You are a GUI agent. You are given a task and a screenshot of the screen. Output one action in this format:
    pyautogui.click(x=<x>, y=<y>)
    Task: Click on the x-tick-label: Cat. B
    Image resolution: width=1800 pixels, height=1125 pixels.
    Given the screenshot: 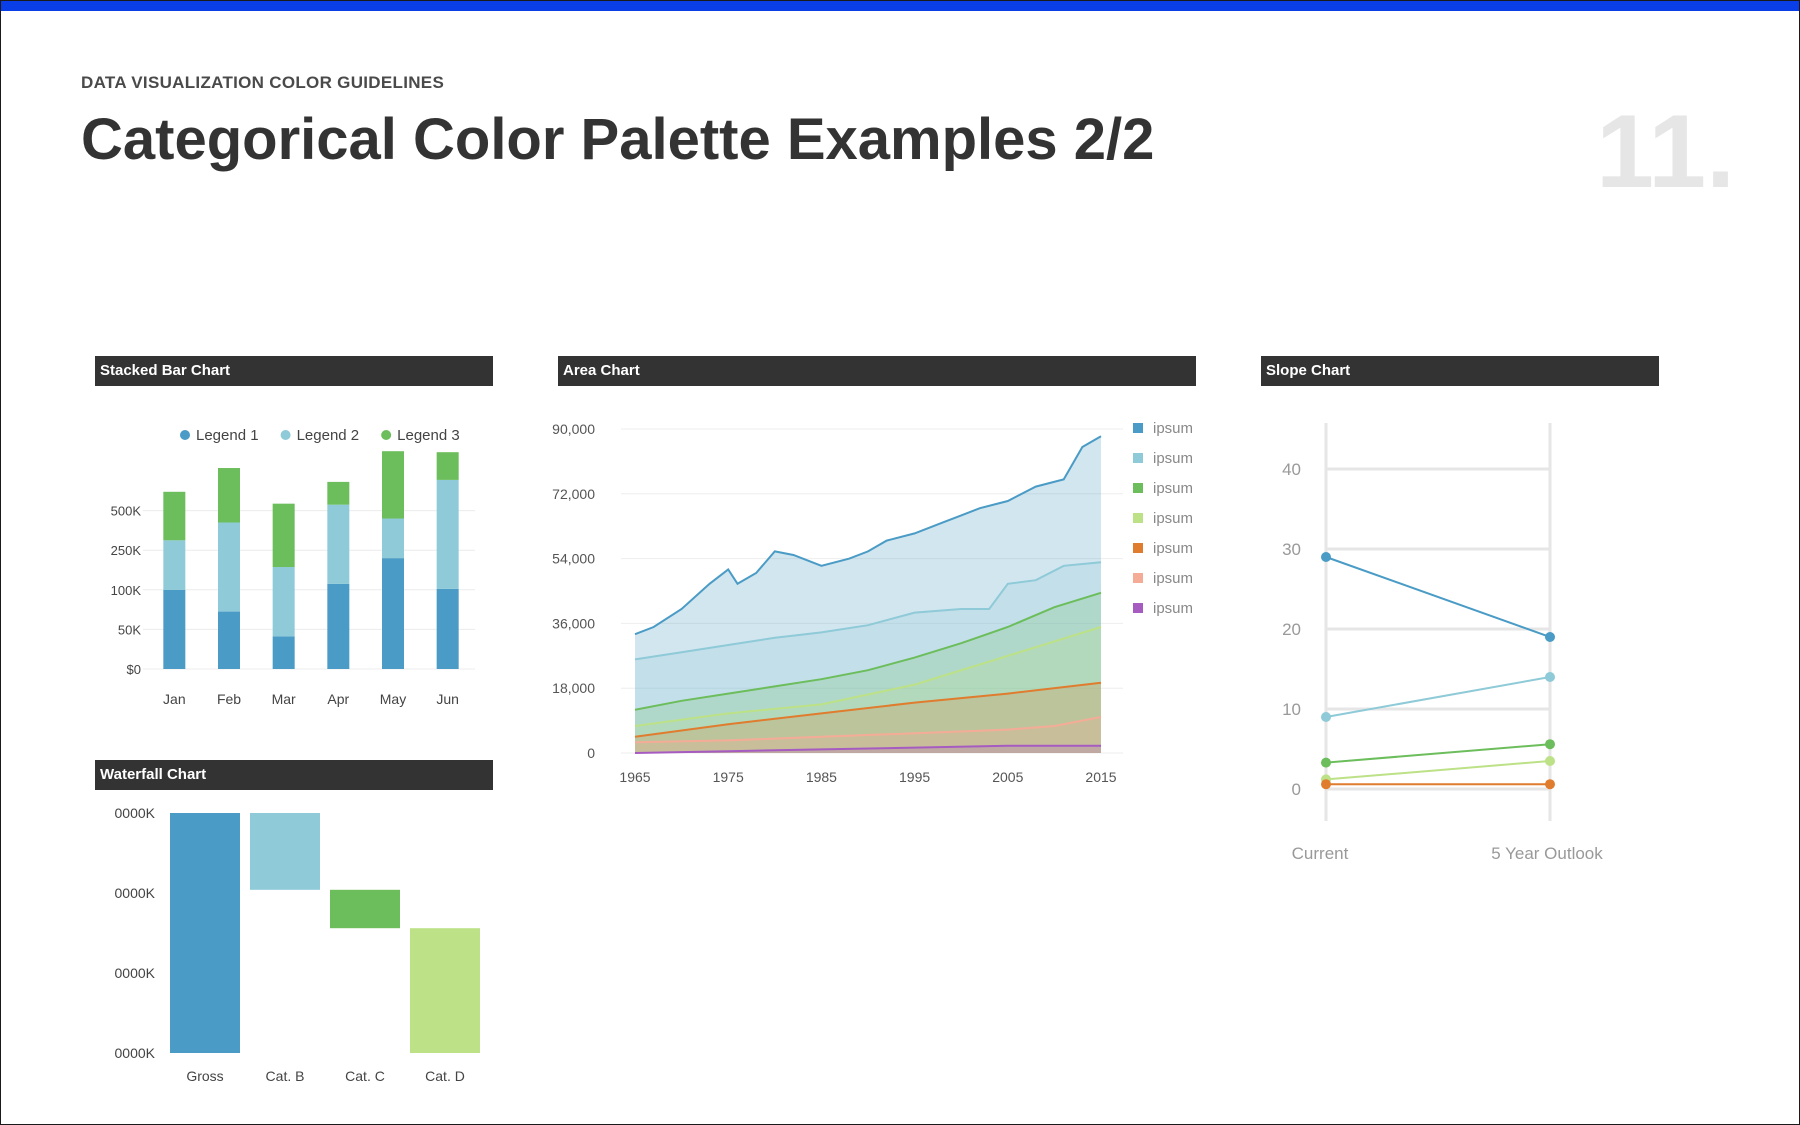 What is the action you would take?
    pyautogui.click(x=285, y=1076)
    